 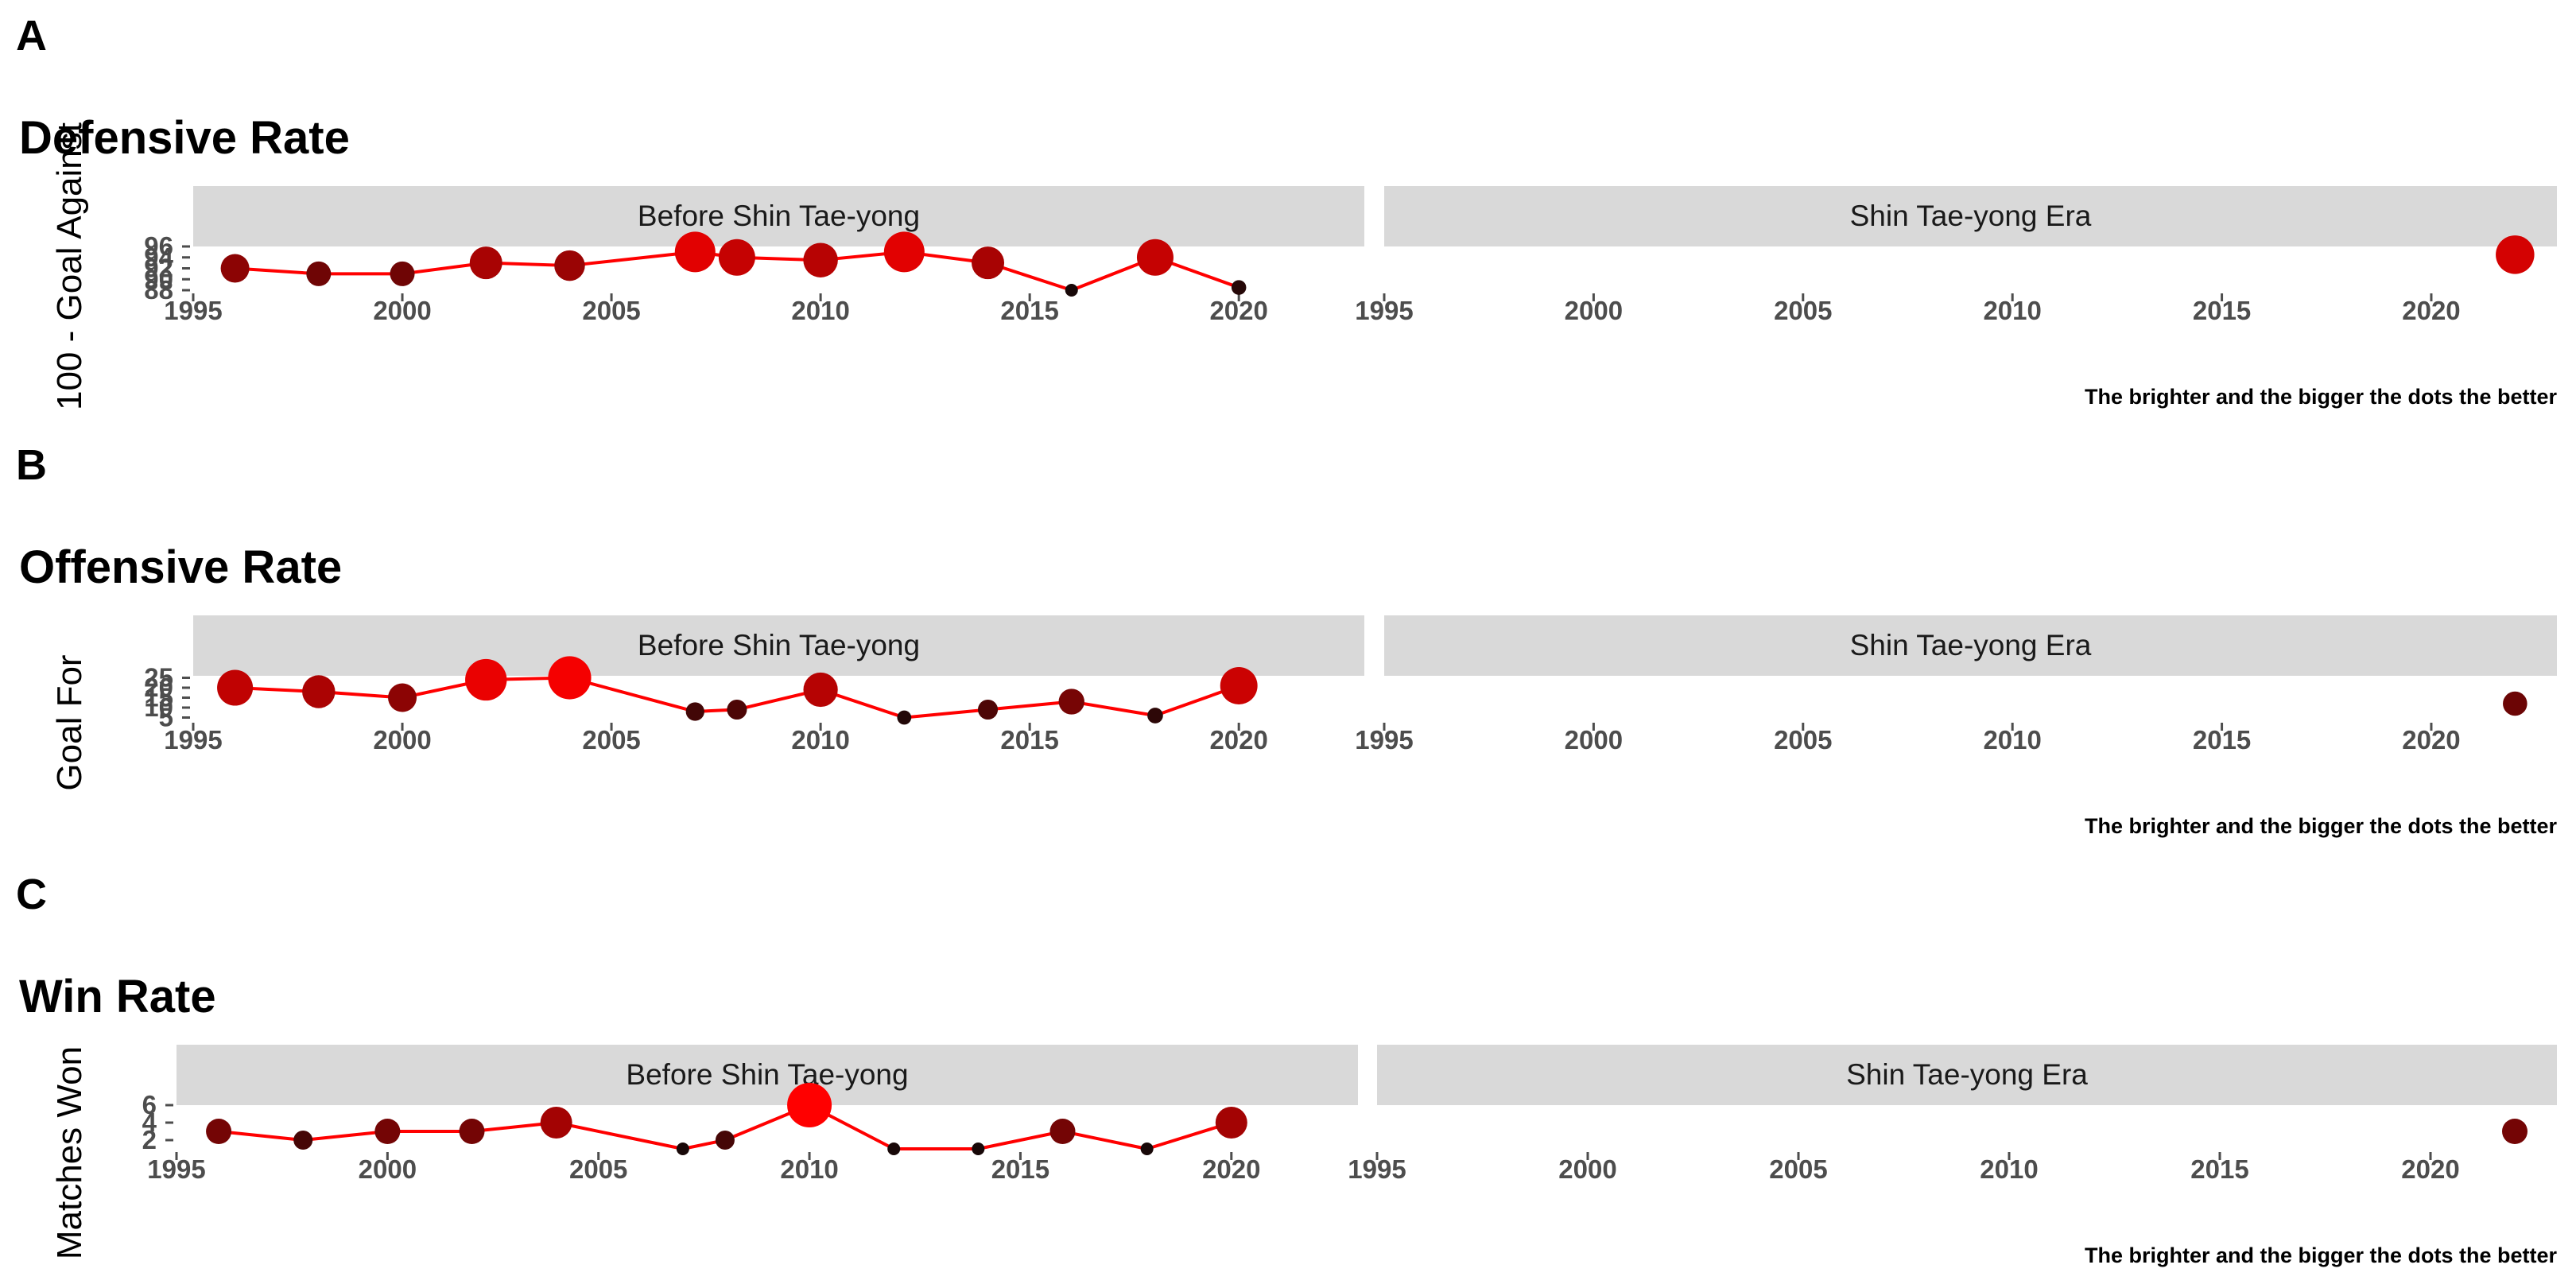 I want to click on panel-tag: C, so click(x=31, y=894).